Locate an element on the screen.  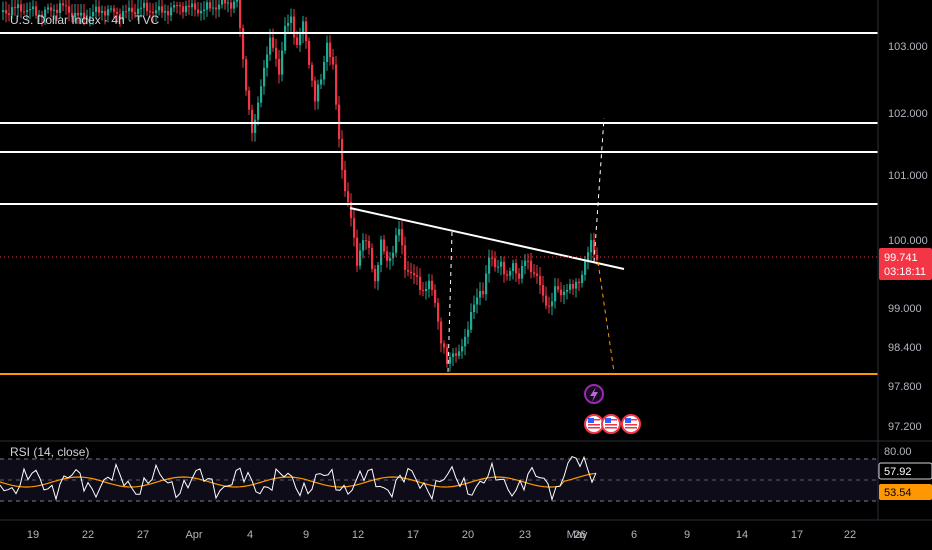
event-markers is located at coordinates (612, 409).